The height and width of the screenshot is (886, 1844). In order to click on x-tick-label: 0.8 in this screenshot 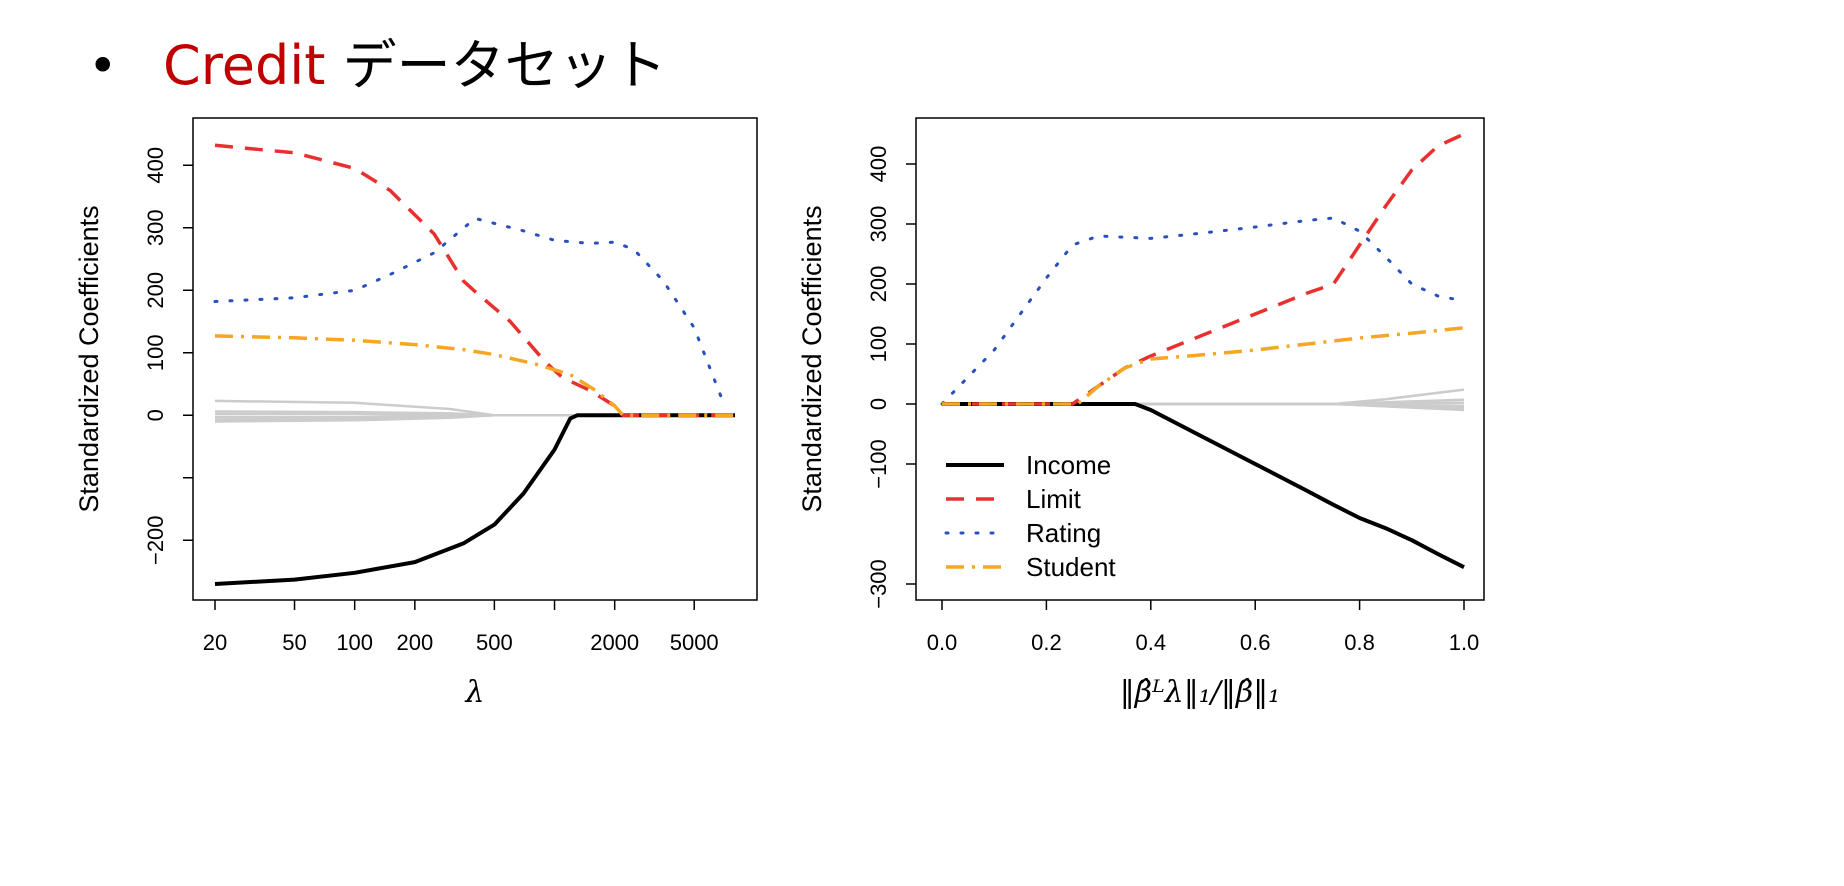, I will do `click(1359, 642)`.